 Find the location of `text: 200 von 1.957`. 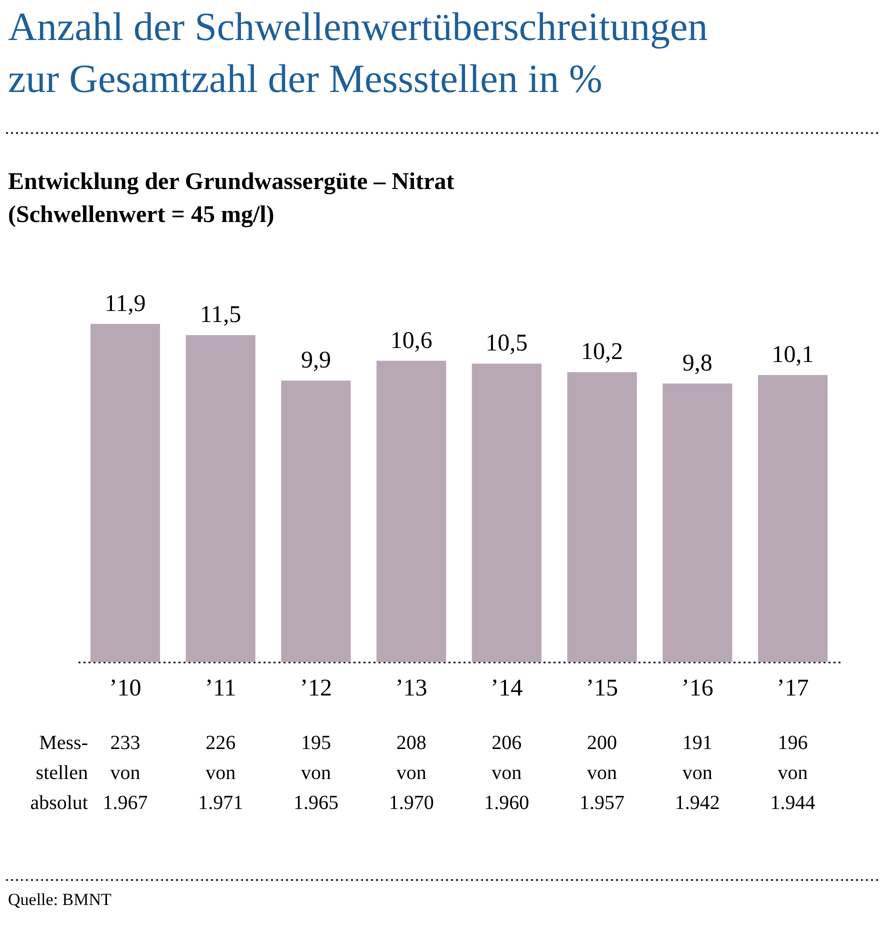

text: 200 von 1.957 is located at coordinates (602, 773).